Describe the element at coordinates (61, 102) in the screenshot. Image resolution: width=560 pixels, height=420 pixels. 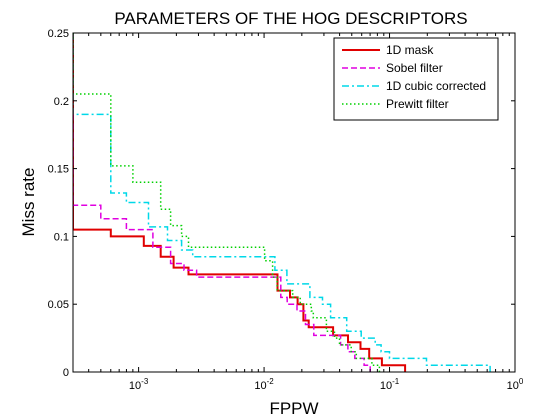
I see `y-tick-label-4: 0.2` at that location.